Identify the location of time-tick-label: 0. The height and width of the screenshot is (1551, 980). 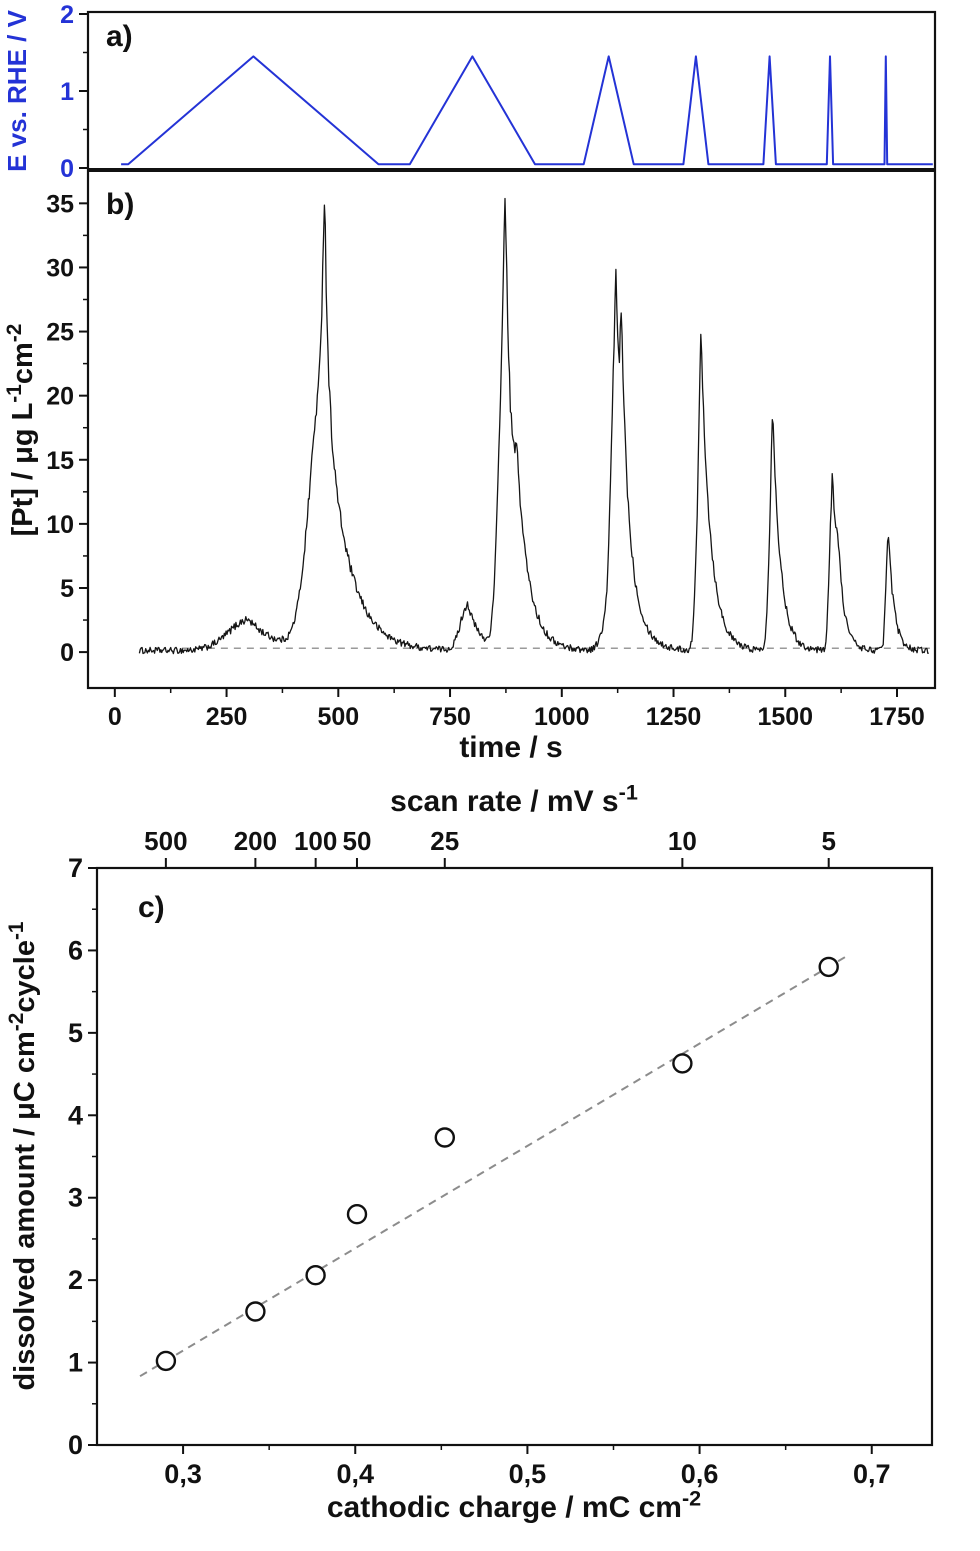
(115, 717).